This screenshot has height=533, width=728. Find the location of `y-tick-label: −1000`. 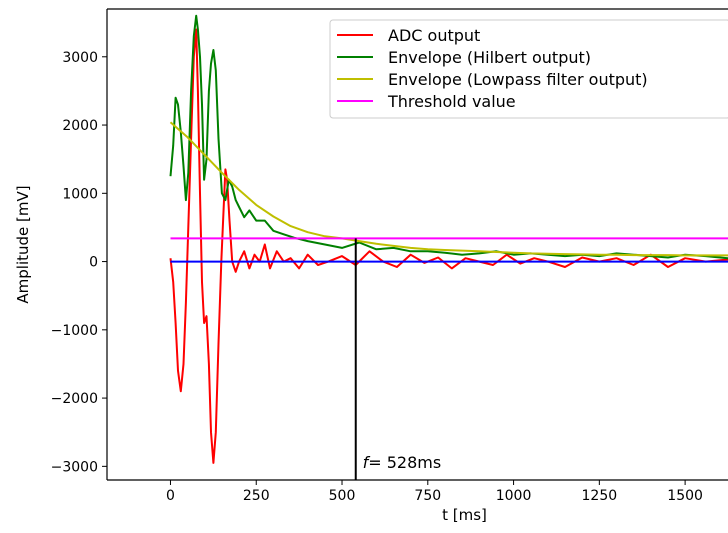

y-tick-label: −1000 is located at coordinates (74, 331).